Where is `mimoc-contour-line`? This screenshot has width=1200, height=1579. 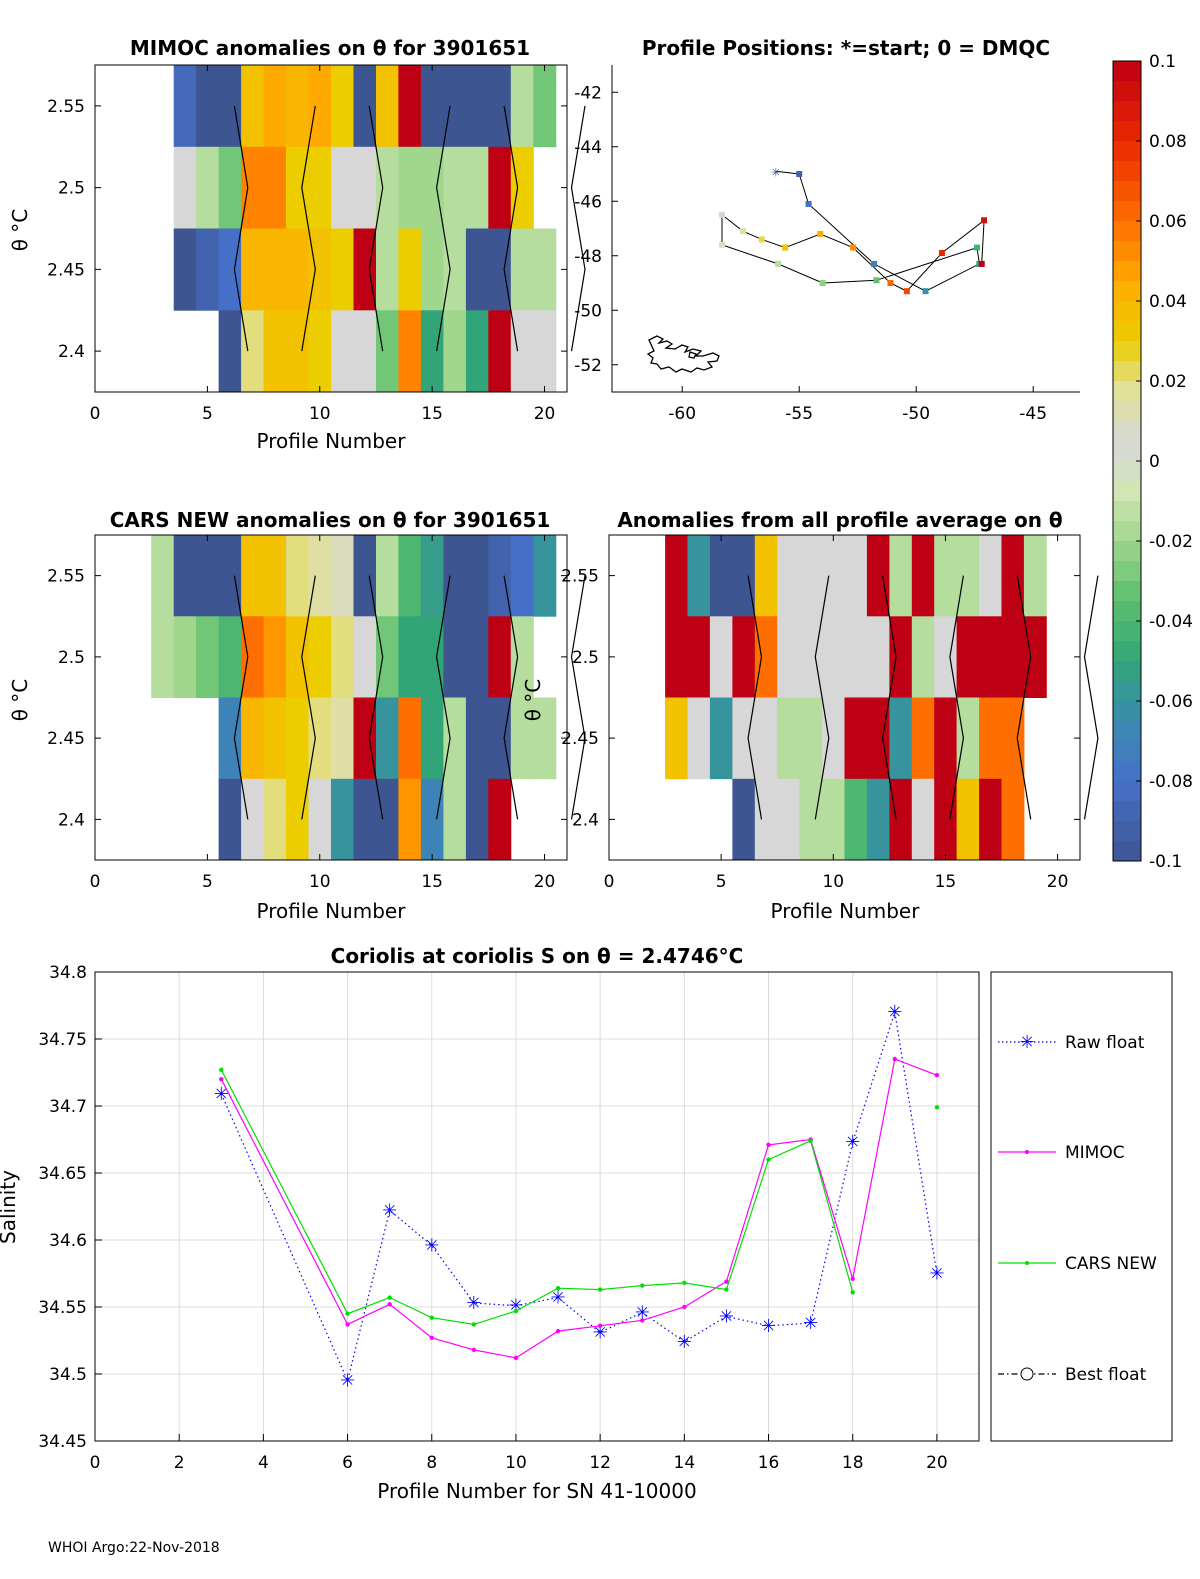 mimoc-contour-line is located at coordinates (376, 228).